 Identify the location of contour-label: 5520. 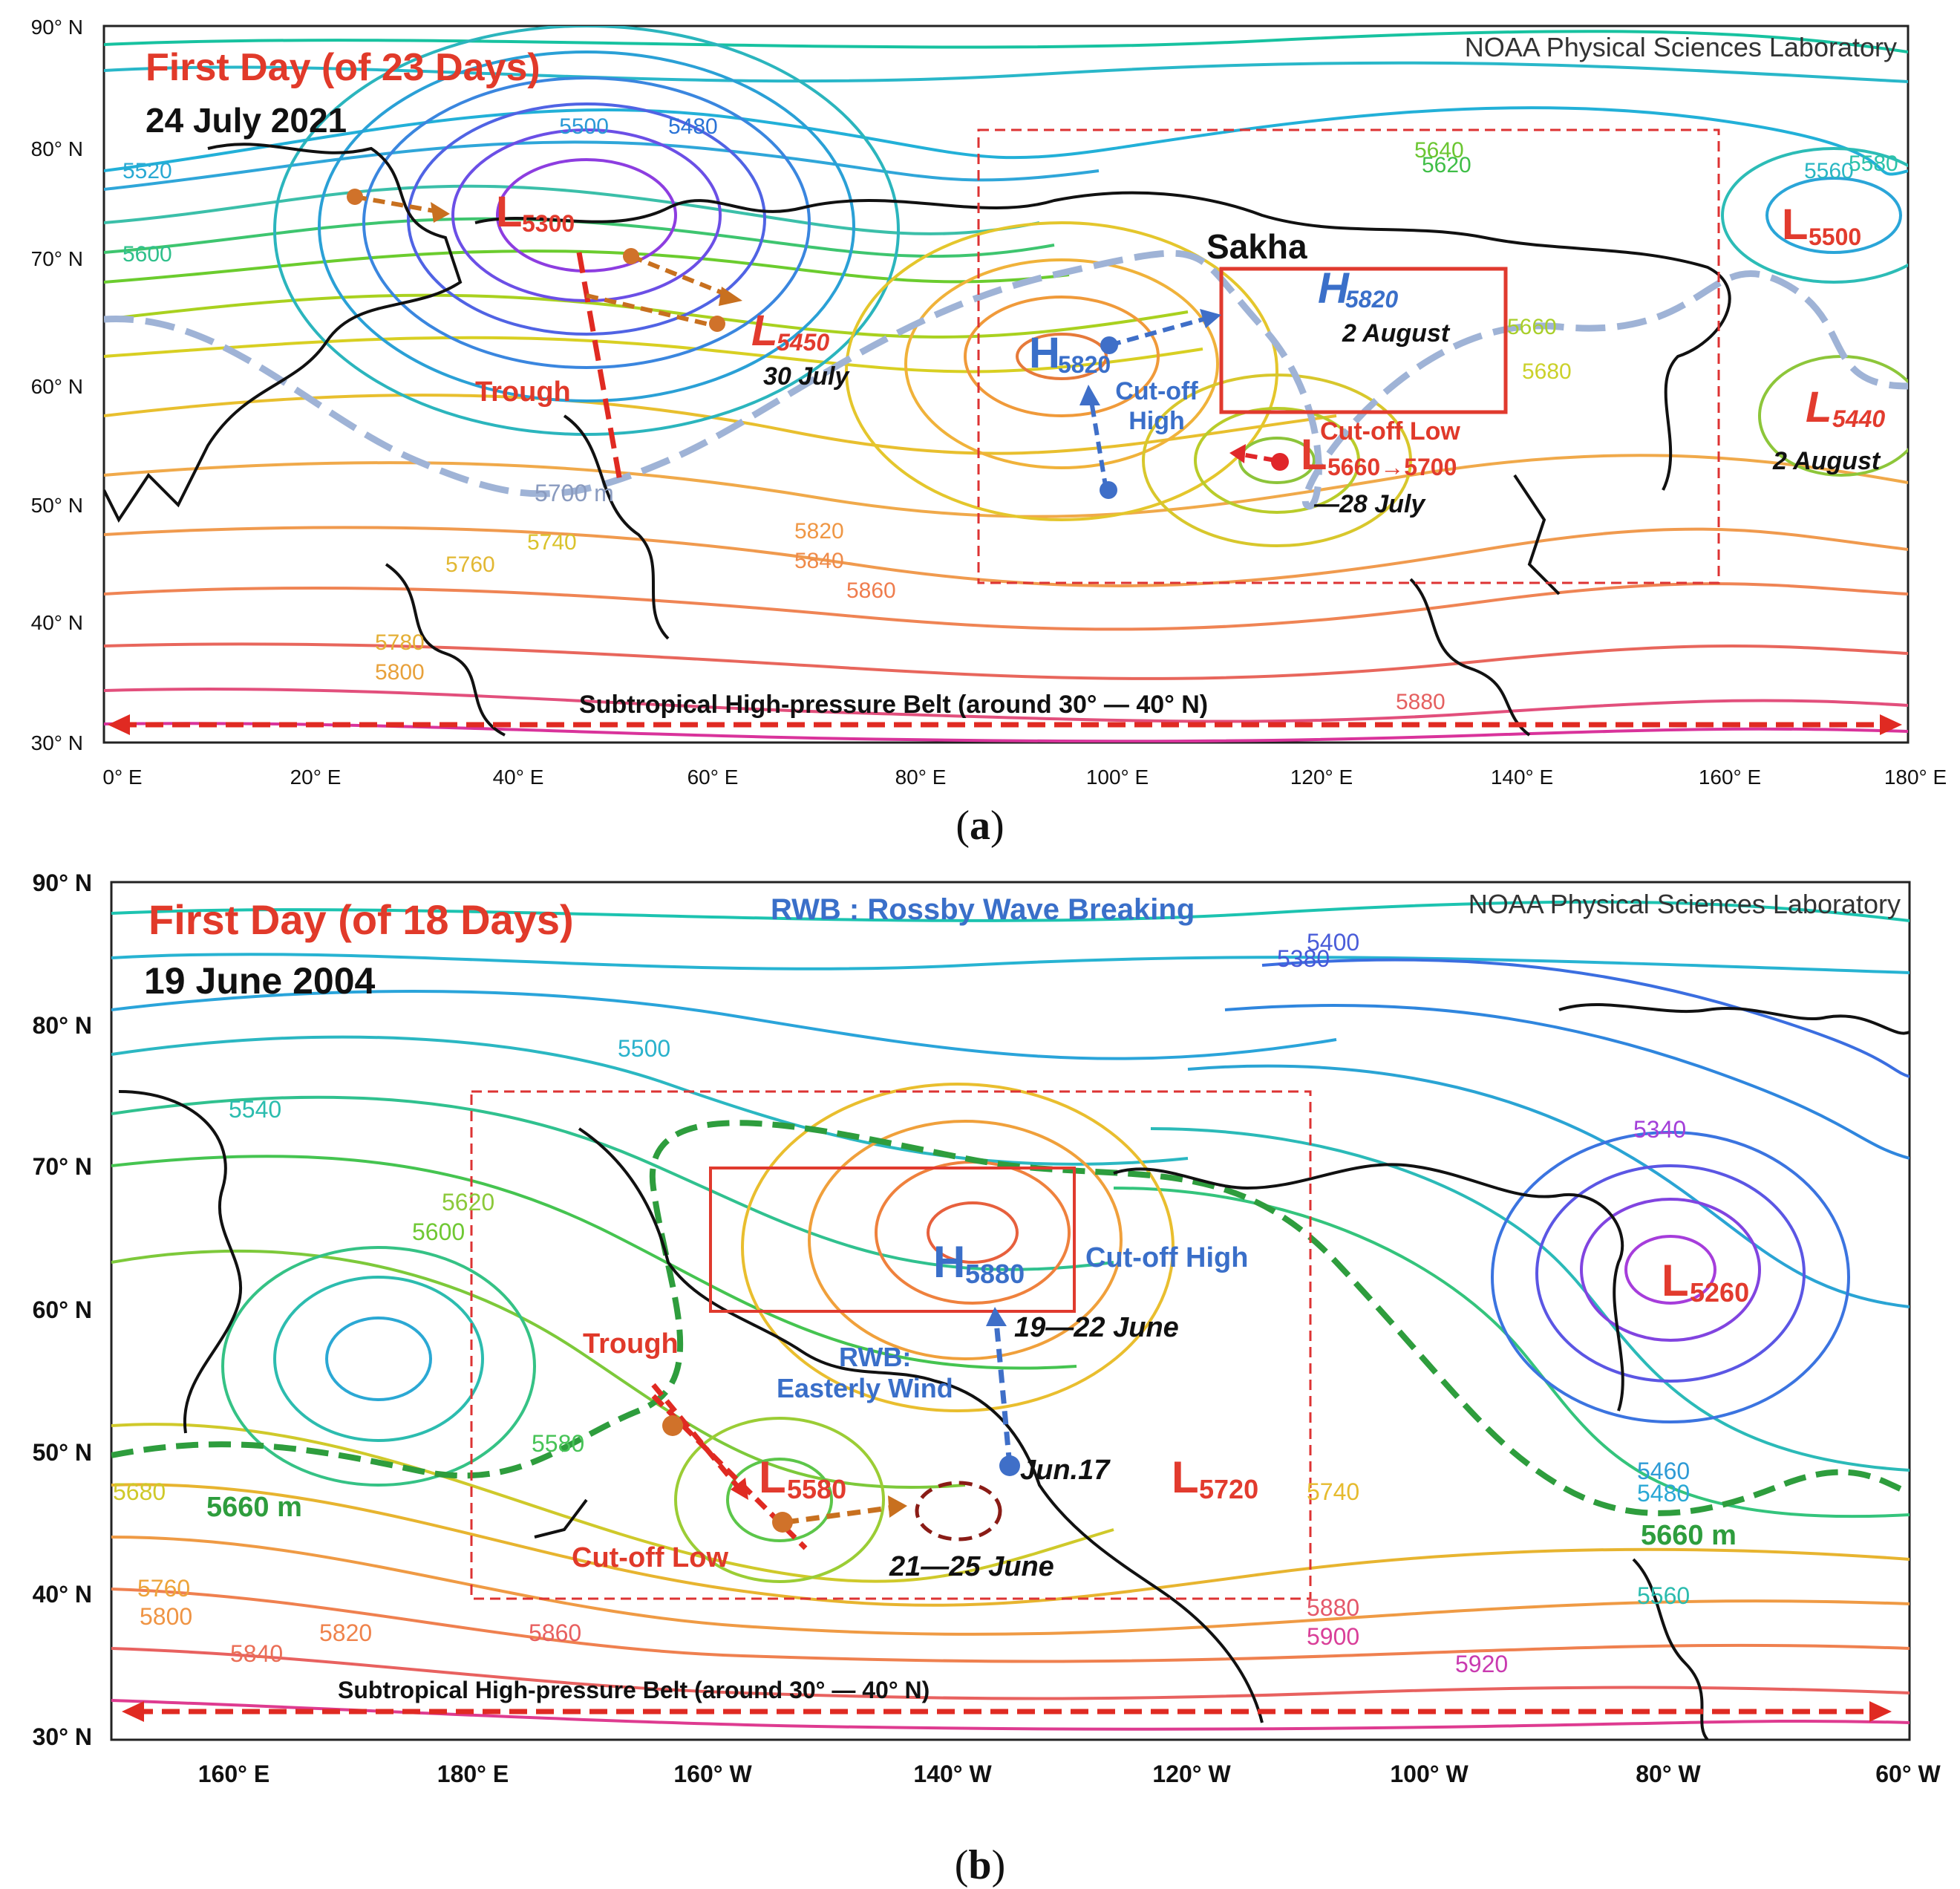
(147, 171).